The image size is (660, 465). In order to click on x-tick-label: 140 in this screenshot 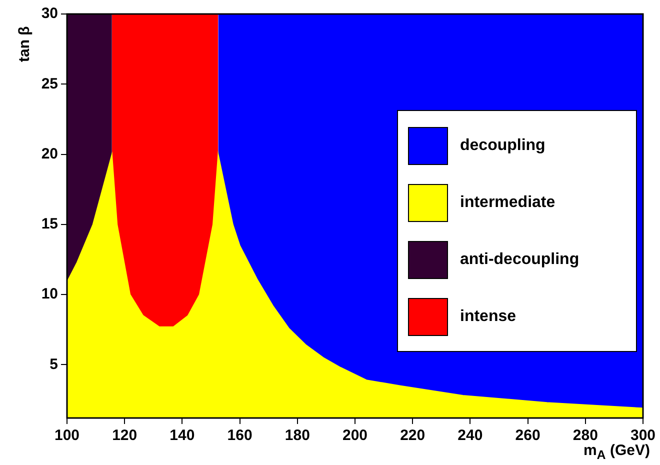, I will do `click(182, 435)`.